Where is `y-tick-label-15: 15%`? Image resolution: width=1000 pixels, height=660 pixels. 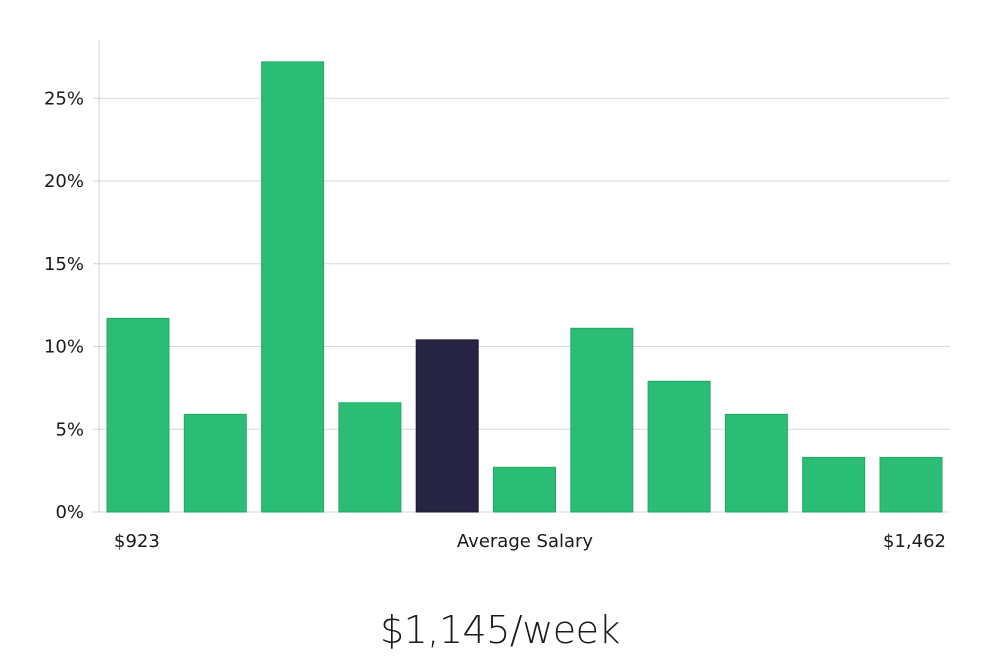 y-tick-label-15: 15% is located at coordinates (64, 264).